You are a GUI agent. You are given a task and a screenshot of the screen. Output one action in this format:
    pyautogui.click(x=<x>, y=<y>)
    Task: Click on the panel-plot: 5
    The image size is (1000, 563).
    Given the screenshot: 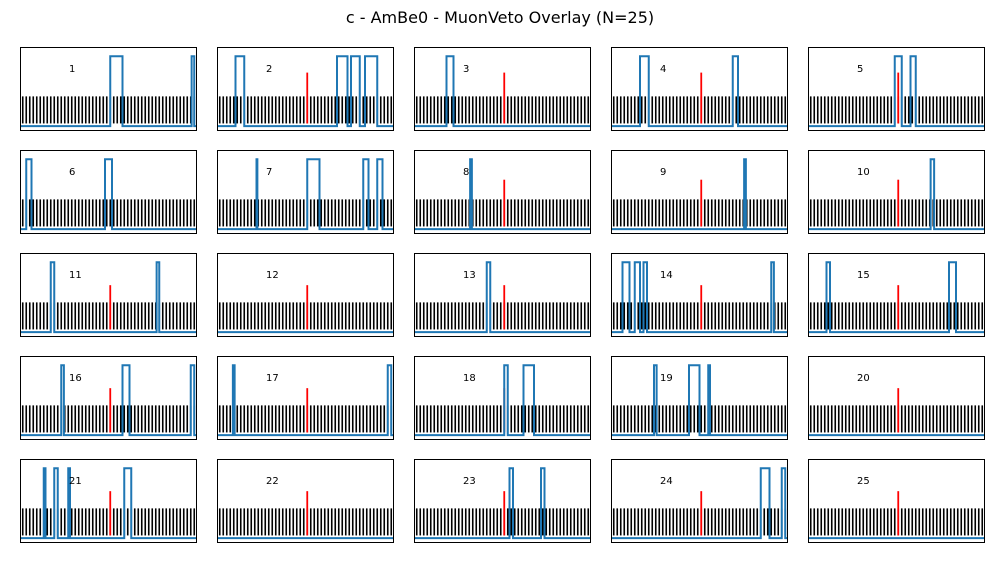 What is the action you would take?
    pyautogui.click(x=896, y=89)
    